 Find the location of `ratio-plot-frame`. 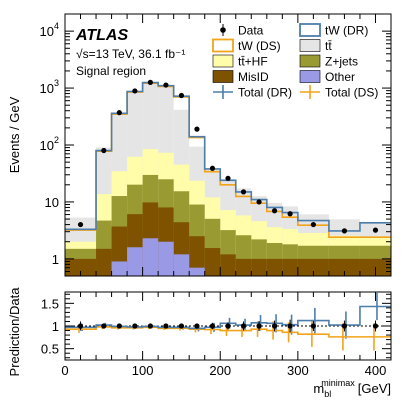

ratio-plot-frame is located at coordinates (228, 326).